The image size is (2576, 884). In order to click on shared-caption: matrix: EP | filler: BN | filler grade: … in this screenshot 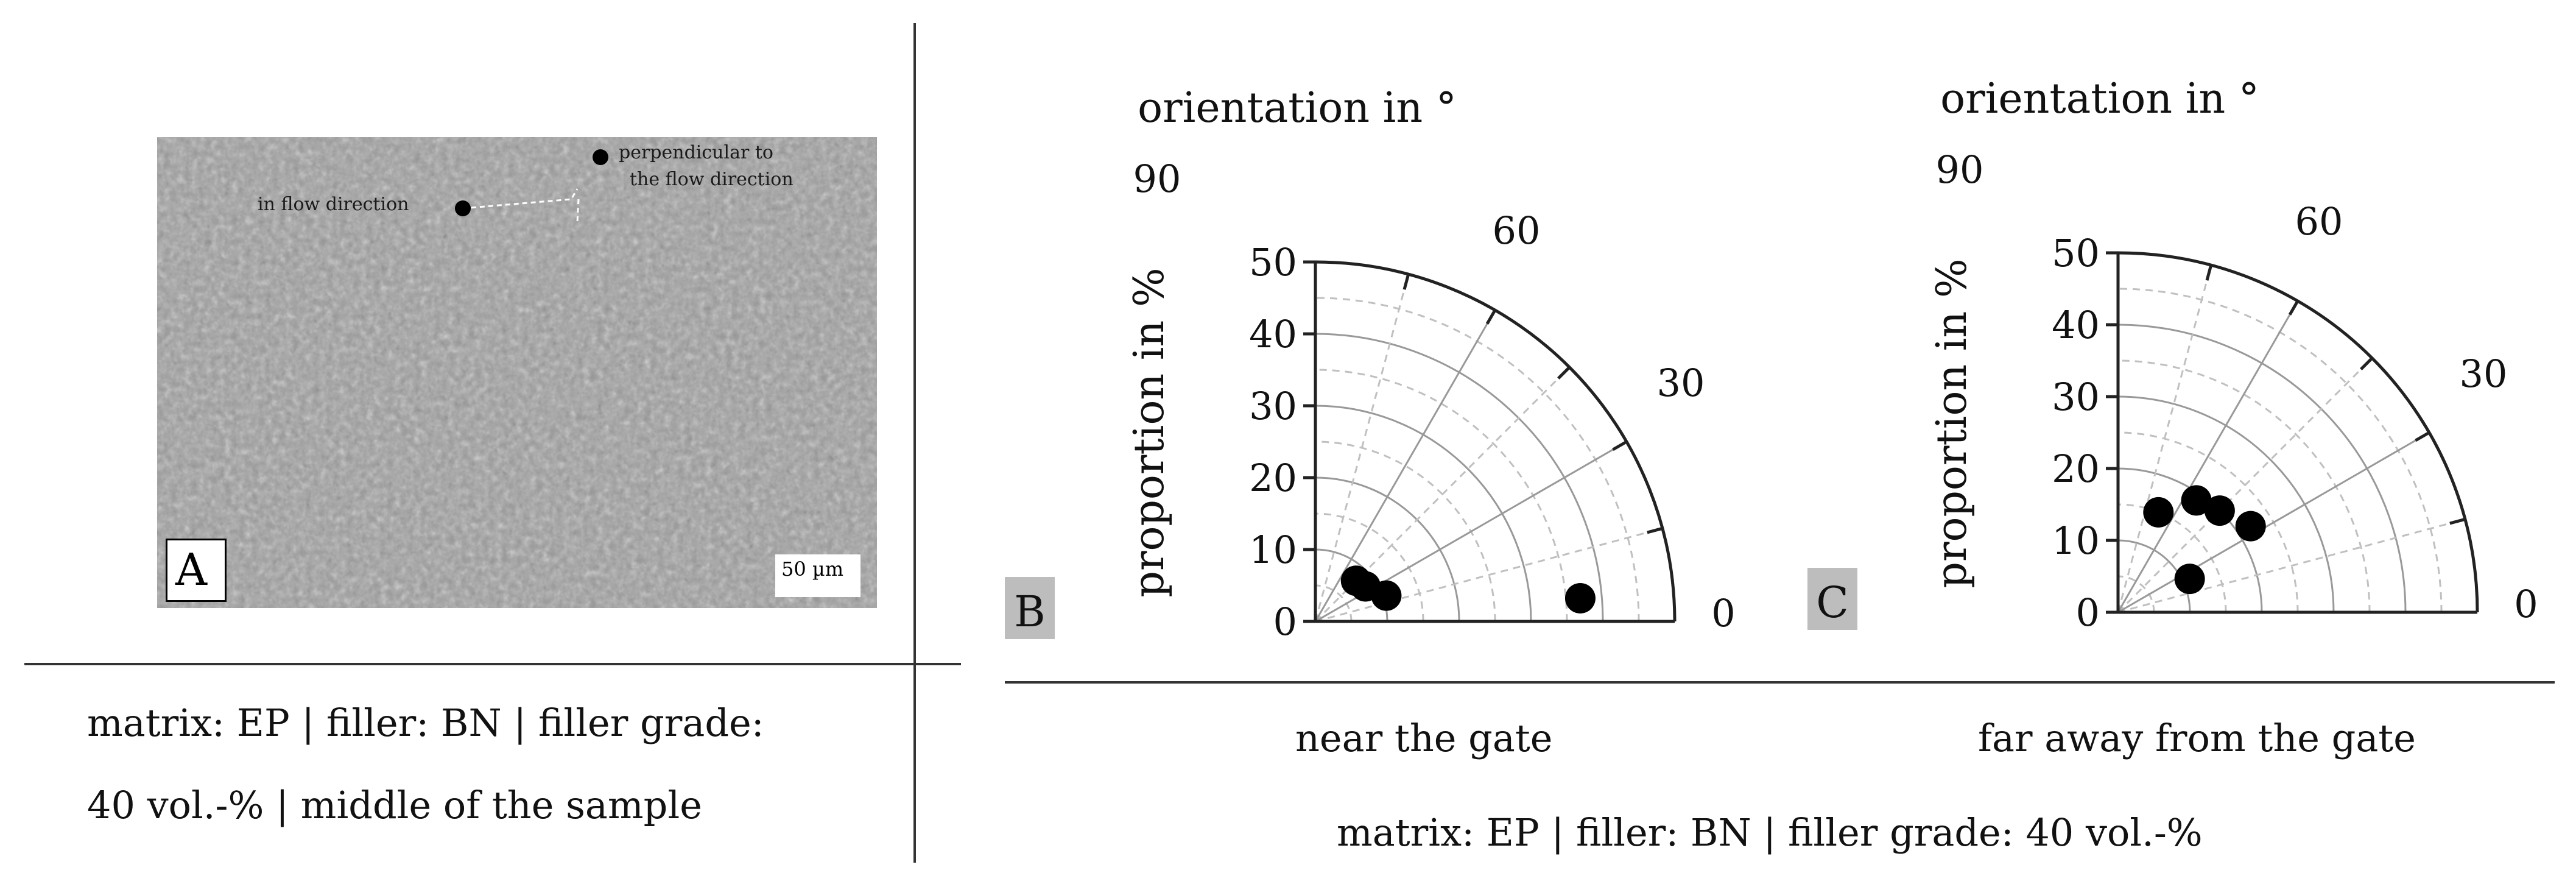, I will do `click(1770, 832)`.